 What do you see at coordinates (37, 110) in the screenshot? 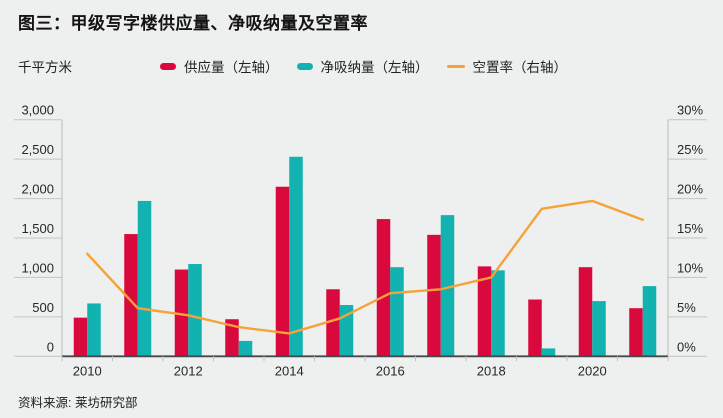
I see `left-axis-tick-label: 3,000` at bounding box center [37, 110].